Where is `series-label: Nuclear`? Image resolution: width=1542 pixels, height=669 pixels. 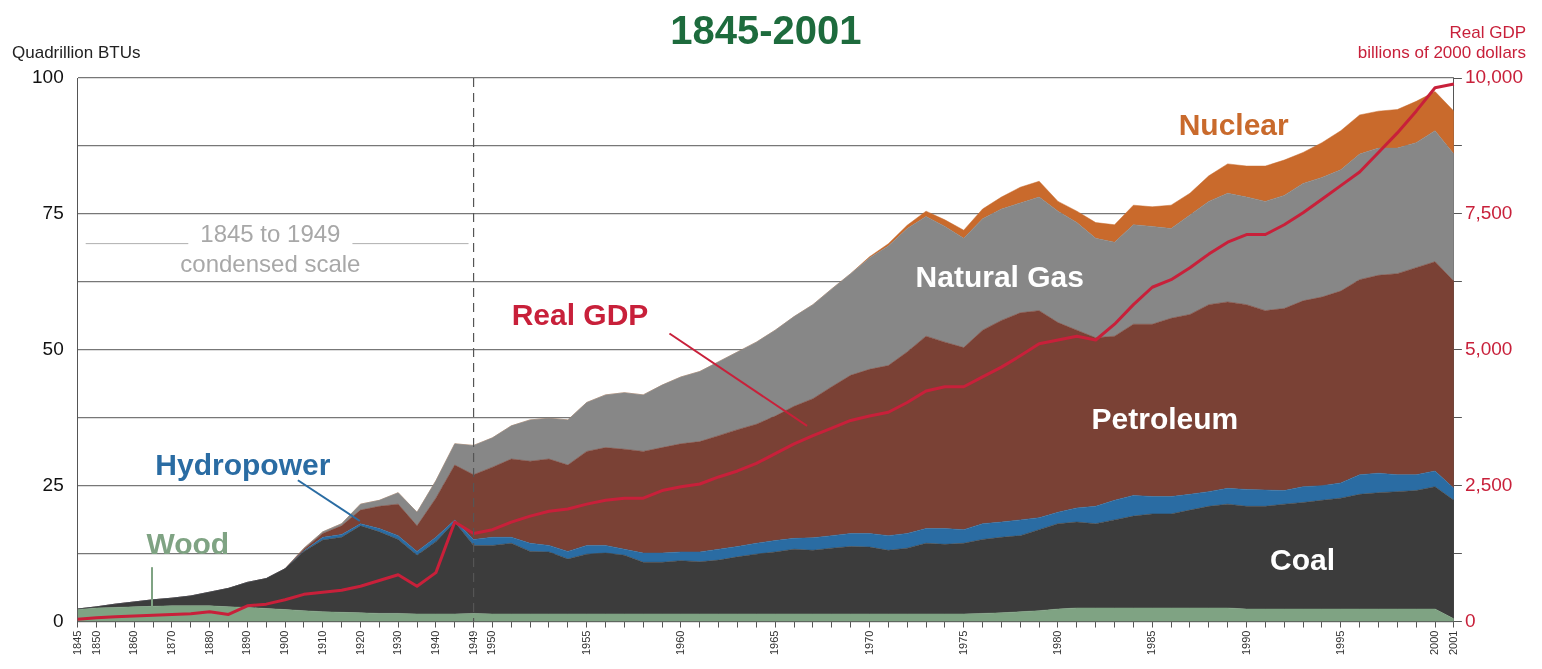
series-label: Nuclear is located at coordinates (1234, 125).